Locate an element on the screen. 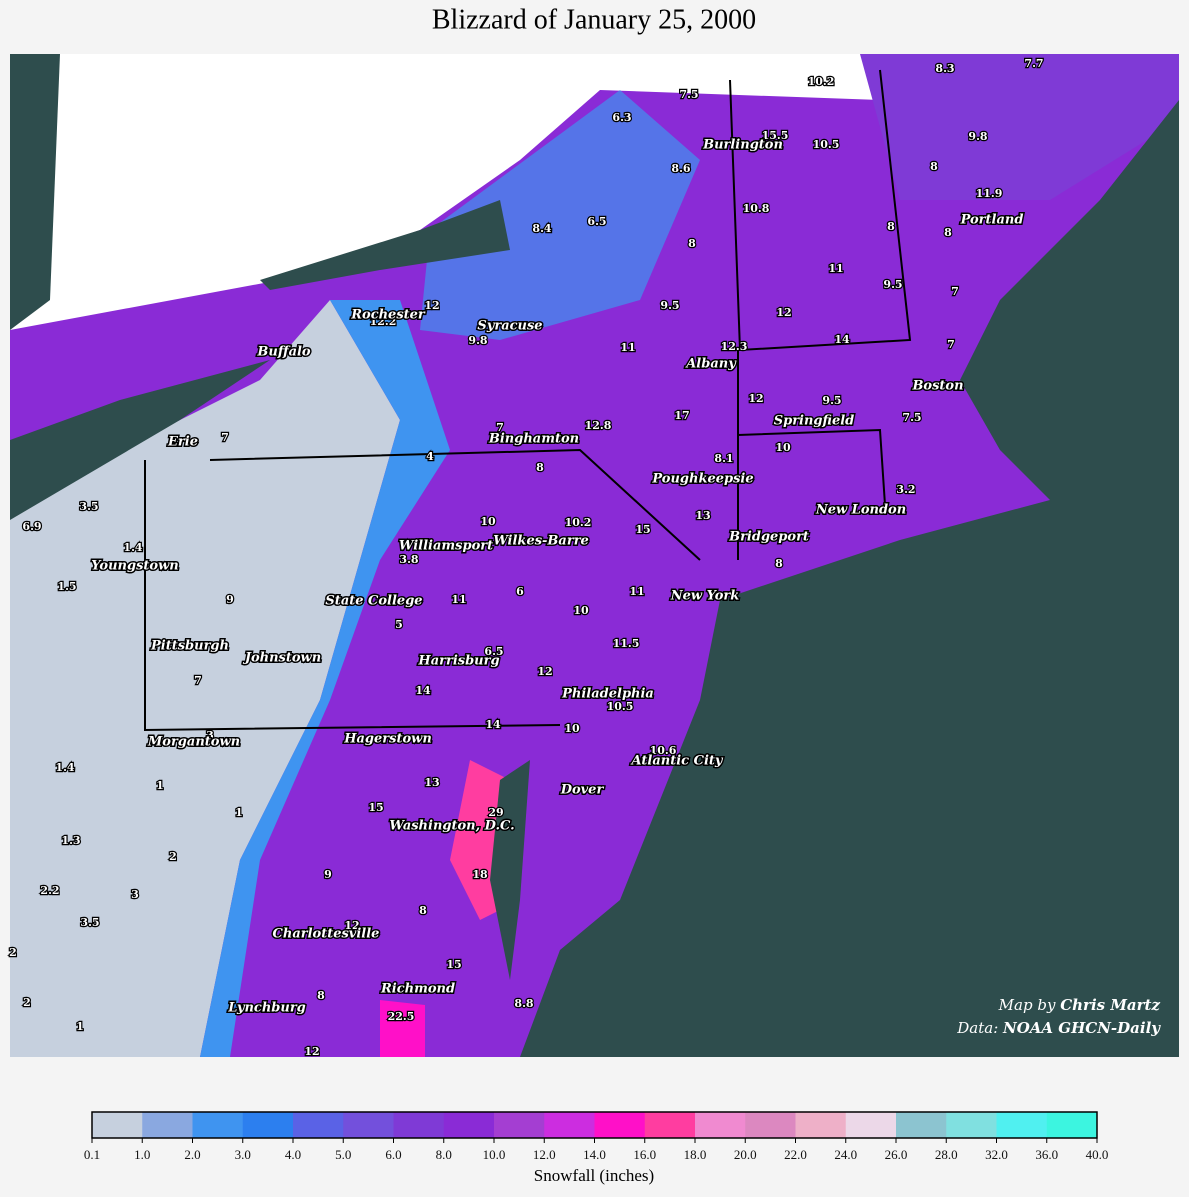 This screenshot has height=1197, width=1189. city-label: Portland is located at coordinates (992, 220).